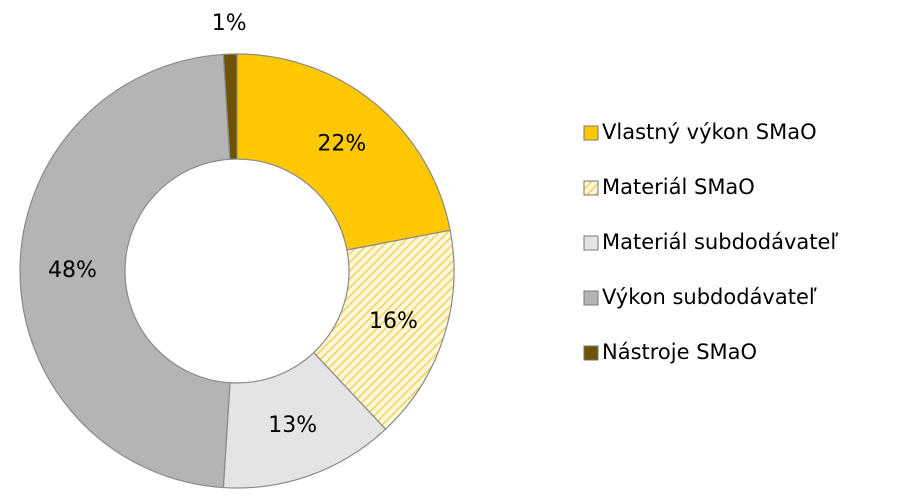 The image size is (903, 500). Describe the element at coordinates (292, 425) in the screenshot. I see `data-label: 13%` at that location.